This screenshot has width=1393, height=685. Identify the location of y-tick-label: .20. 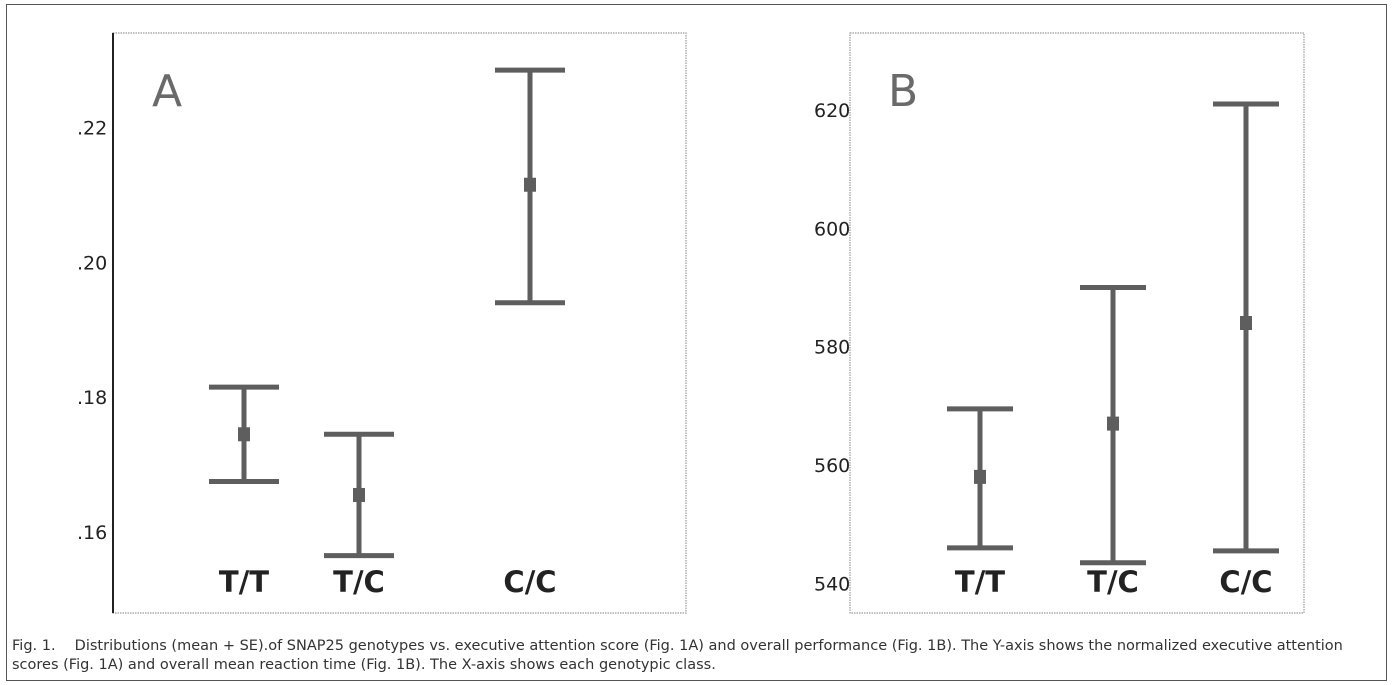
(92, 263).